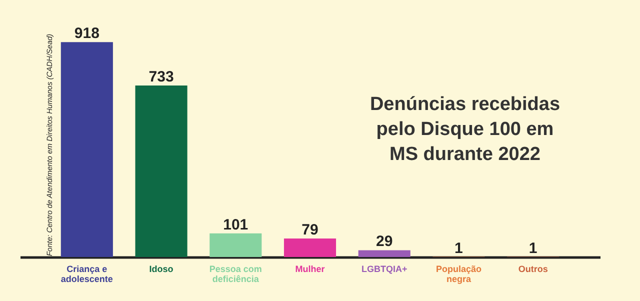  Describe the element at coordinates (86, 274) in the screenshot. I see `x-tick-label: Criança e adolescente` at that location.